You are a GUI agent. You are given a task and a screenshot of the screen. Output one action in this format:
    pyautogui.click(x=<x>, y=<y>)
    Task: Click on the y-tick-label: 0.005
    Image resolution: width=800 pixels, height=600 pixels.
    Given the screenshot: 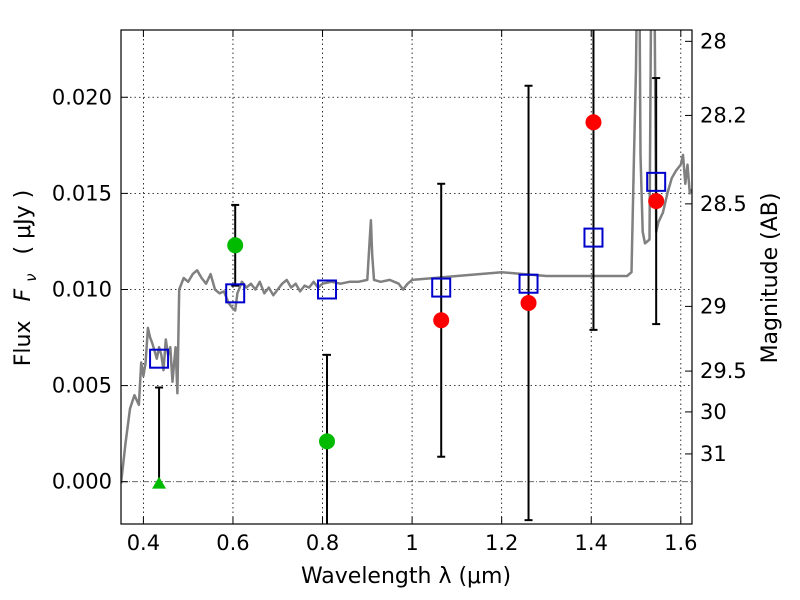 What is the action you would take?
    pyautogui.click(x=82, y=386)
    